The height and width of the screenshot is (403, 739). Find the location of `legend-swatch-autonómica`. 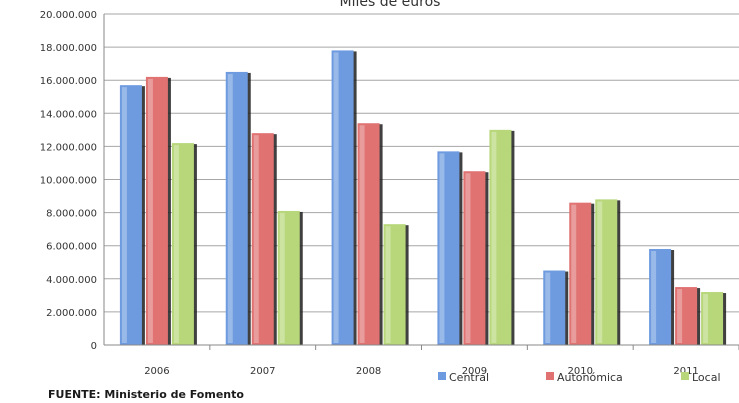

legend-swatch-autonómica is located at coordinates (550, 376).